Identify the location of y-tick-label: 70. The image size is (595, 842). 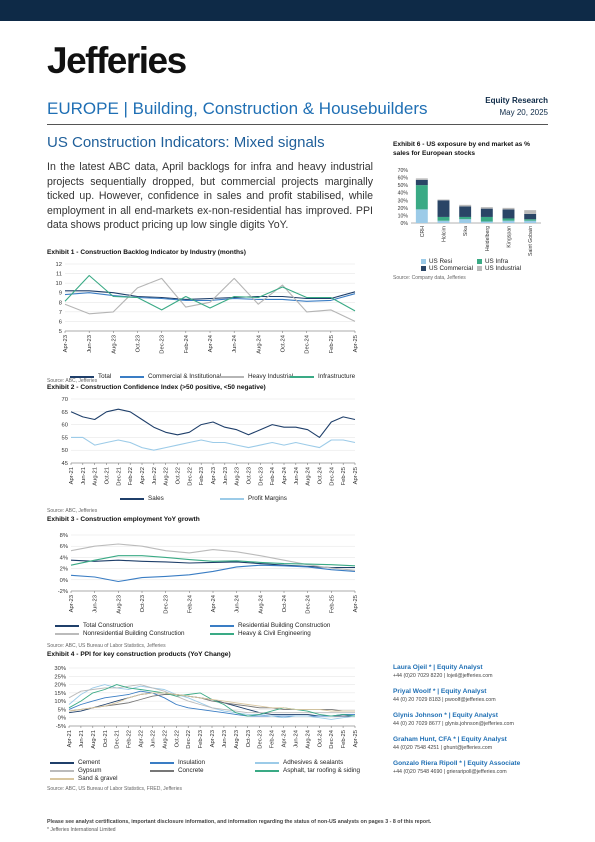
(65, 400).